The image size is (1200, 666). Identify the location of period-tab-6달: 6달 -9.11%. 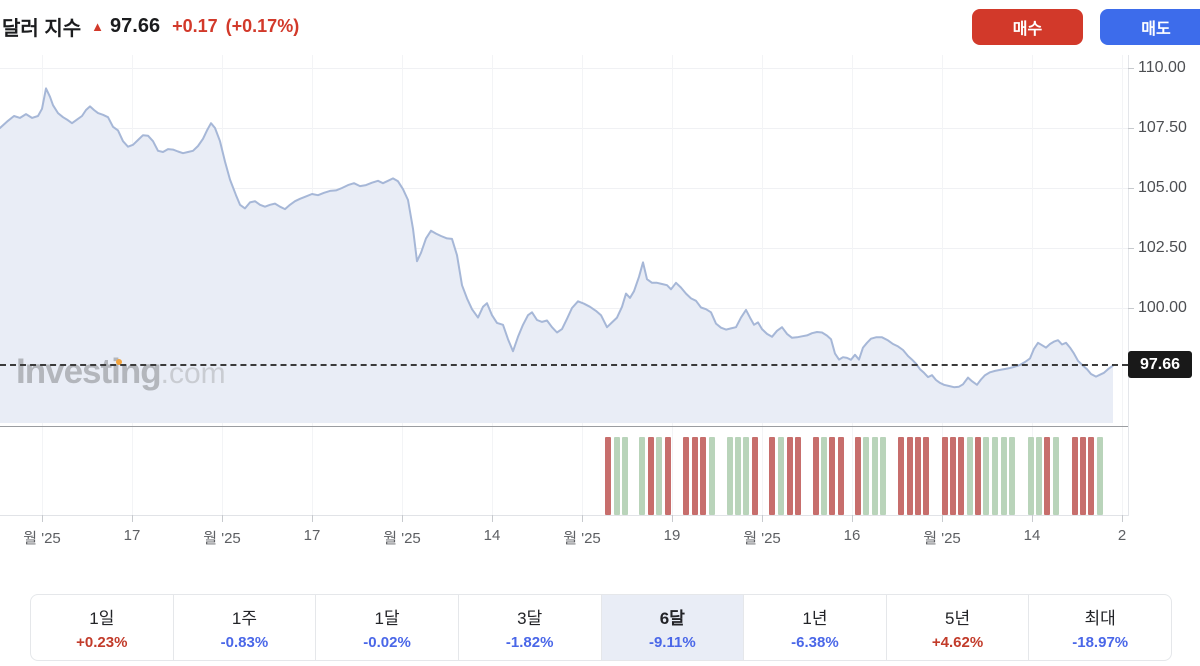
(673, 627).